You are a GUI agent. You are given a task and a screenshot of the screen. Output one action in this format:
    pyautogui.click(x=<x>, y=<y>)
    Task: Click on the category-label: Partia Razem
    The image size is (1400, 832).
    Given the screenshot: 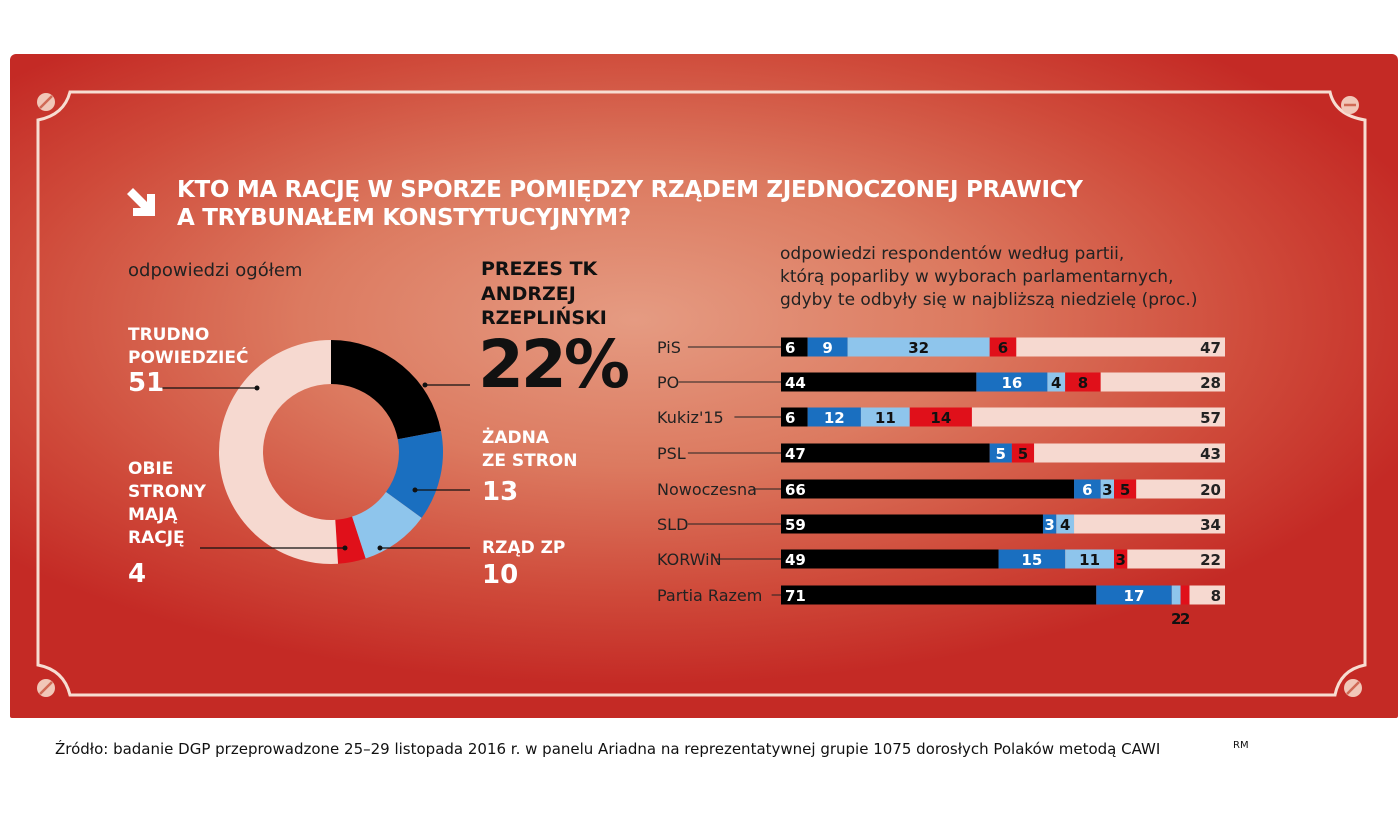 What is the action you would take?
    pyautogui.click(x=709, y=595)
    